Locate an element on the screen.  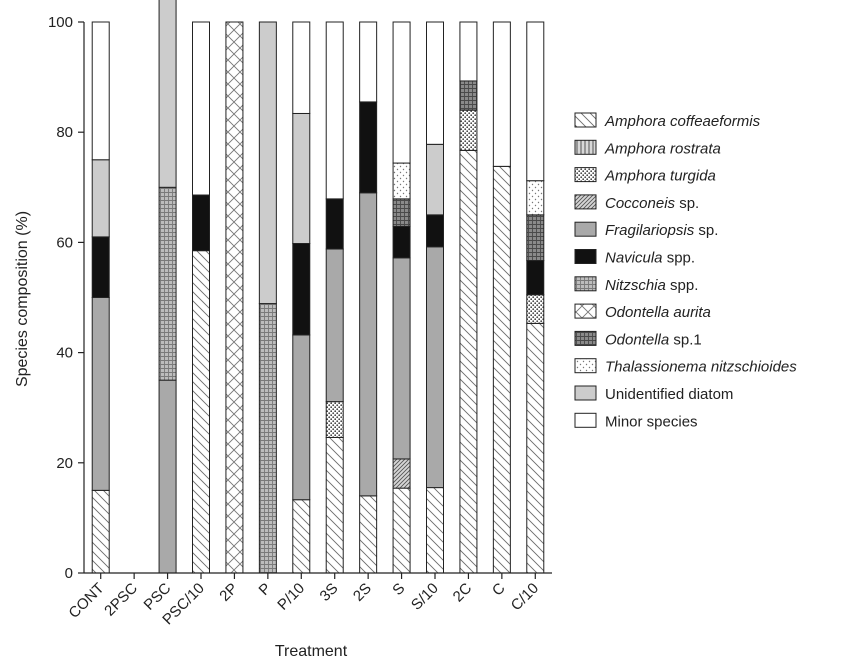
bar-segment-S/10-5 is located at coordinates (435, 231).